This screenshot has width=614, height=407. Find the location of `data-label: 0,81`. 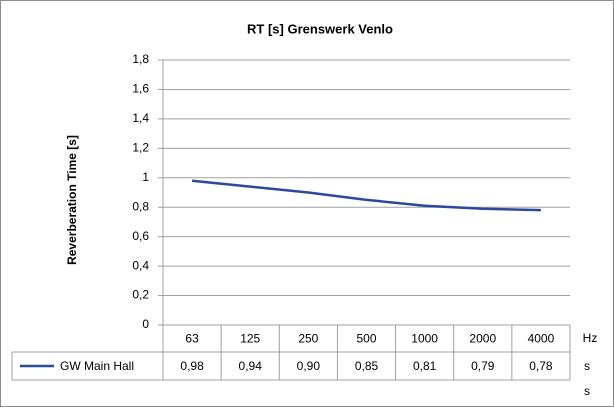

data-label: 0,81 is located at coordinates (425, 366).